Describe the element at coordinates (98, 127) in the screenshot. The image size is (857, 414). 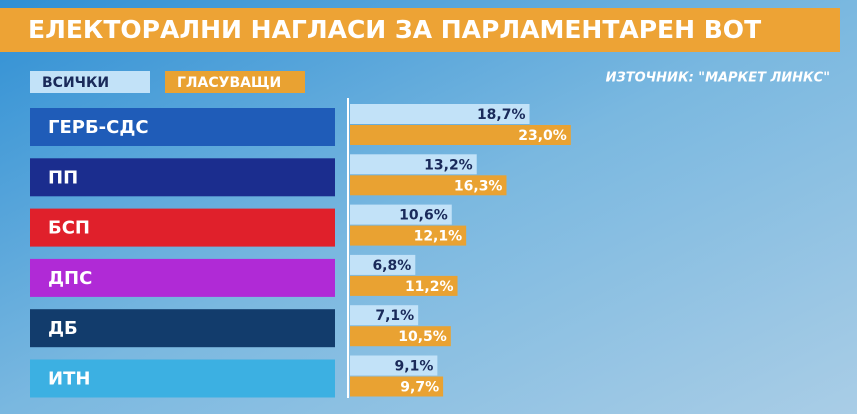
I see `category-label: ГЕРБ-СДС` at that location.